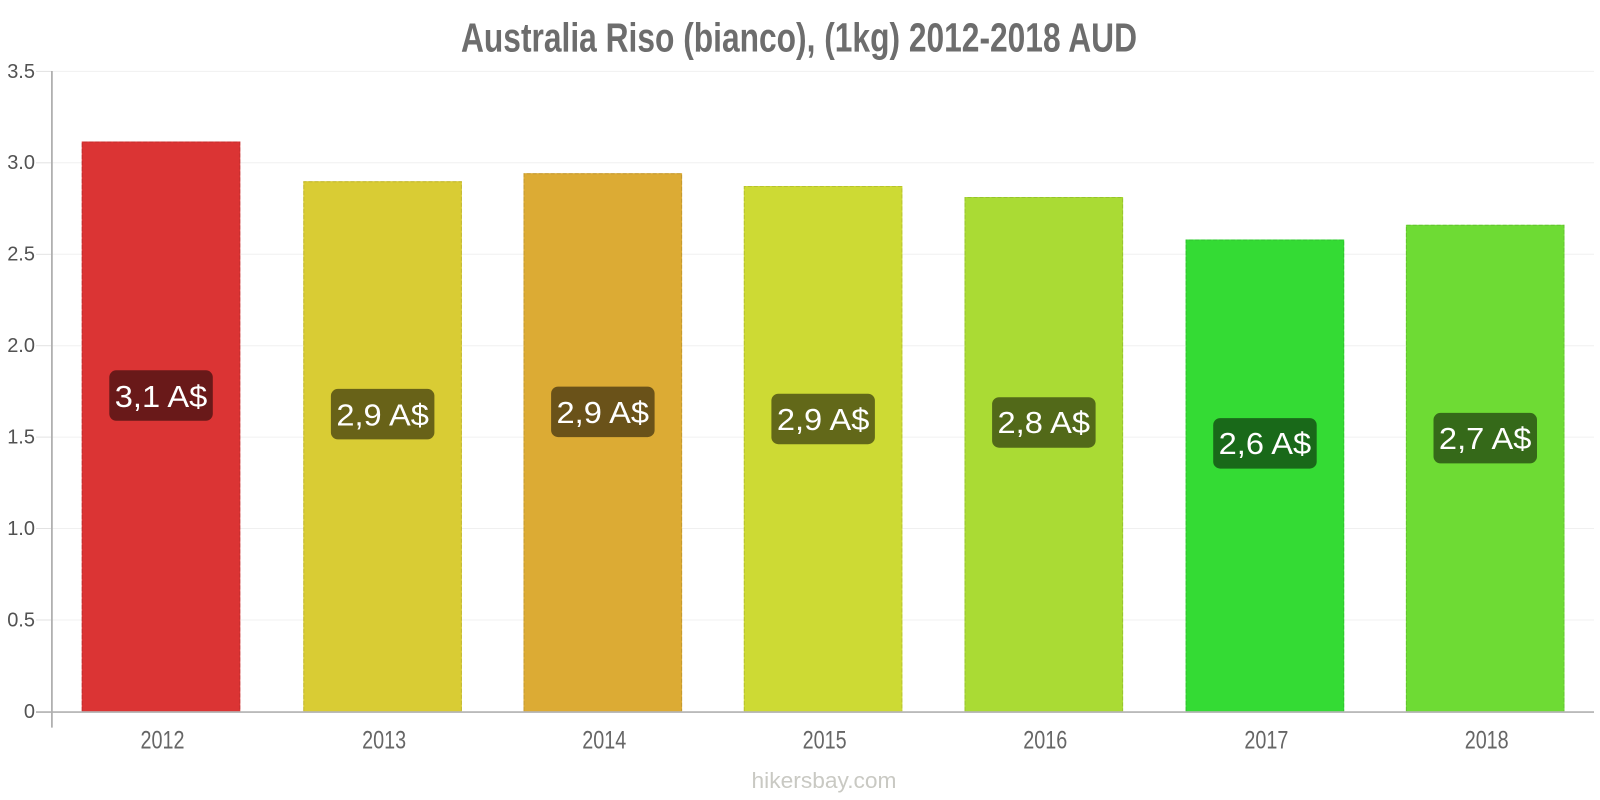  Describe the element at coordinates (21, 163) in the screenshot. I see `svg-text: 3.0` at that location.